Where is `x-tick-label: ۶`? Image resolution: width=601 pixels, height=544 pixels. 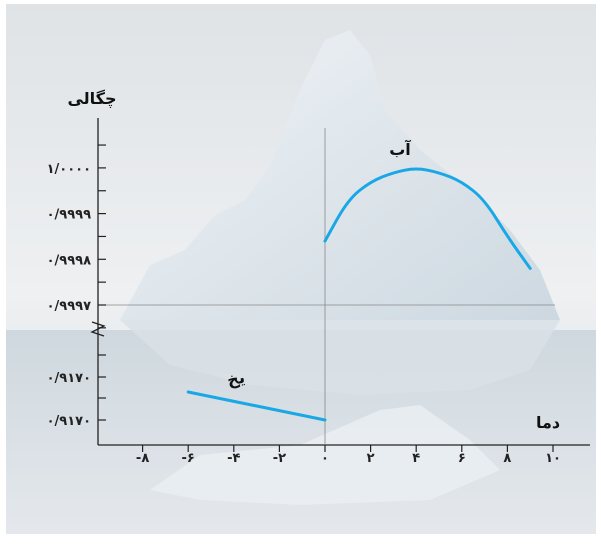 x-tick-label: ۶ is located at coordinates (462, 458).